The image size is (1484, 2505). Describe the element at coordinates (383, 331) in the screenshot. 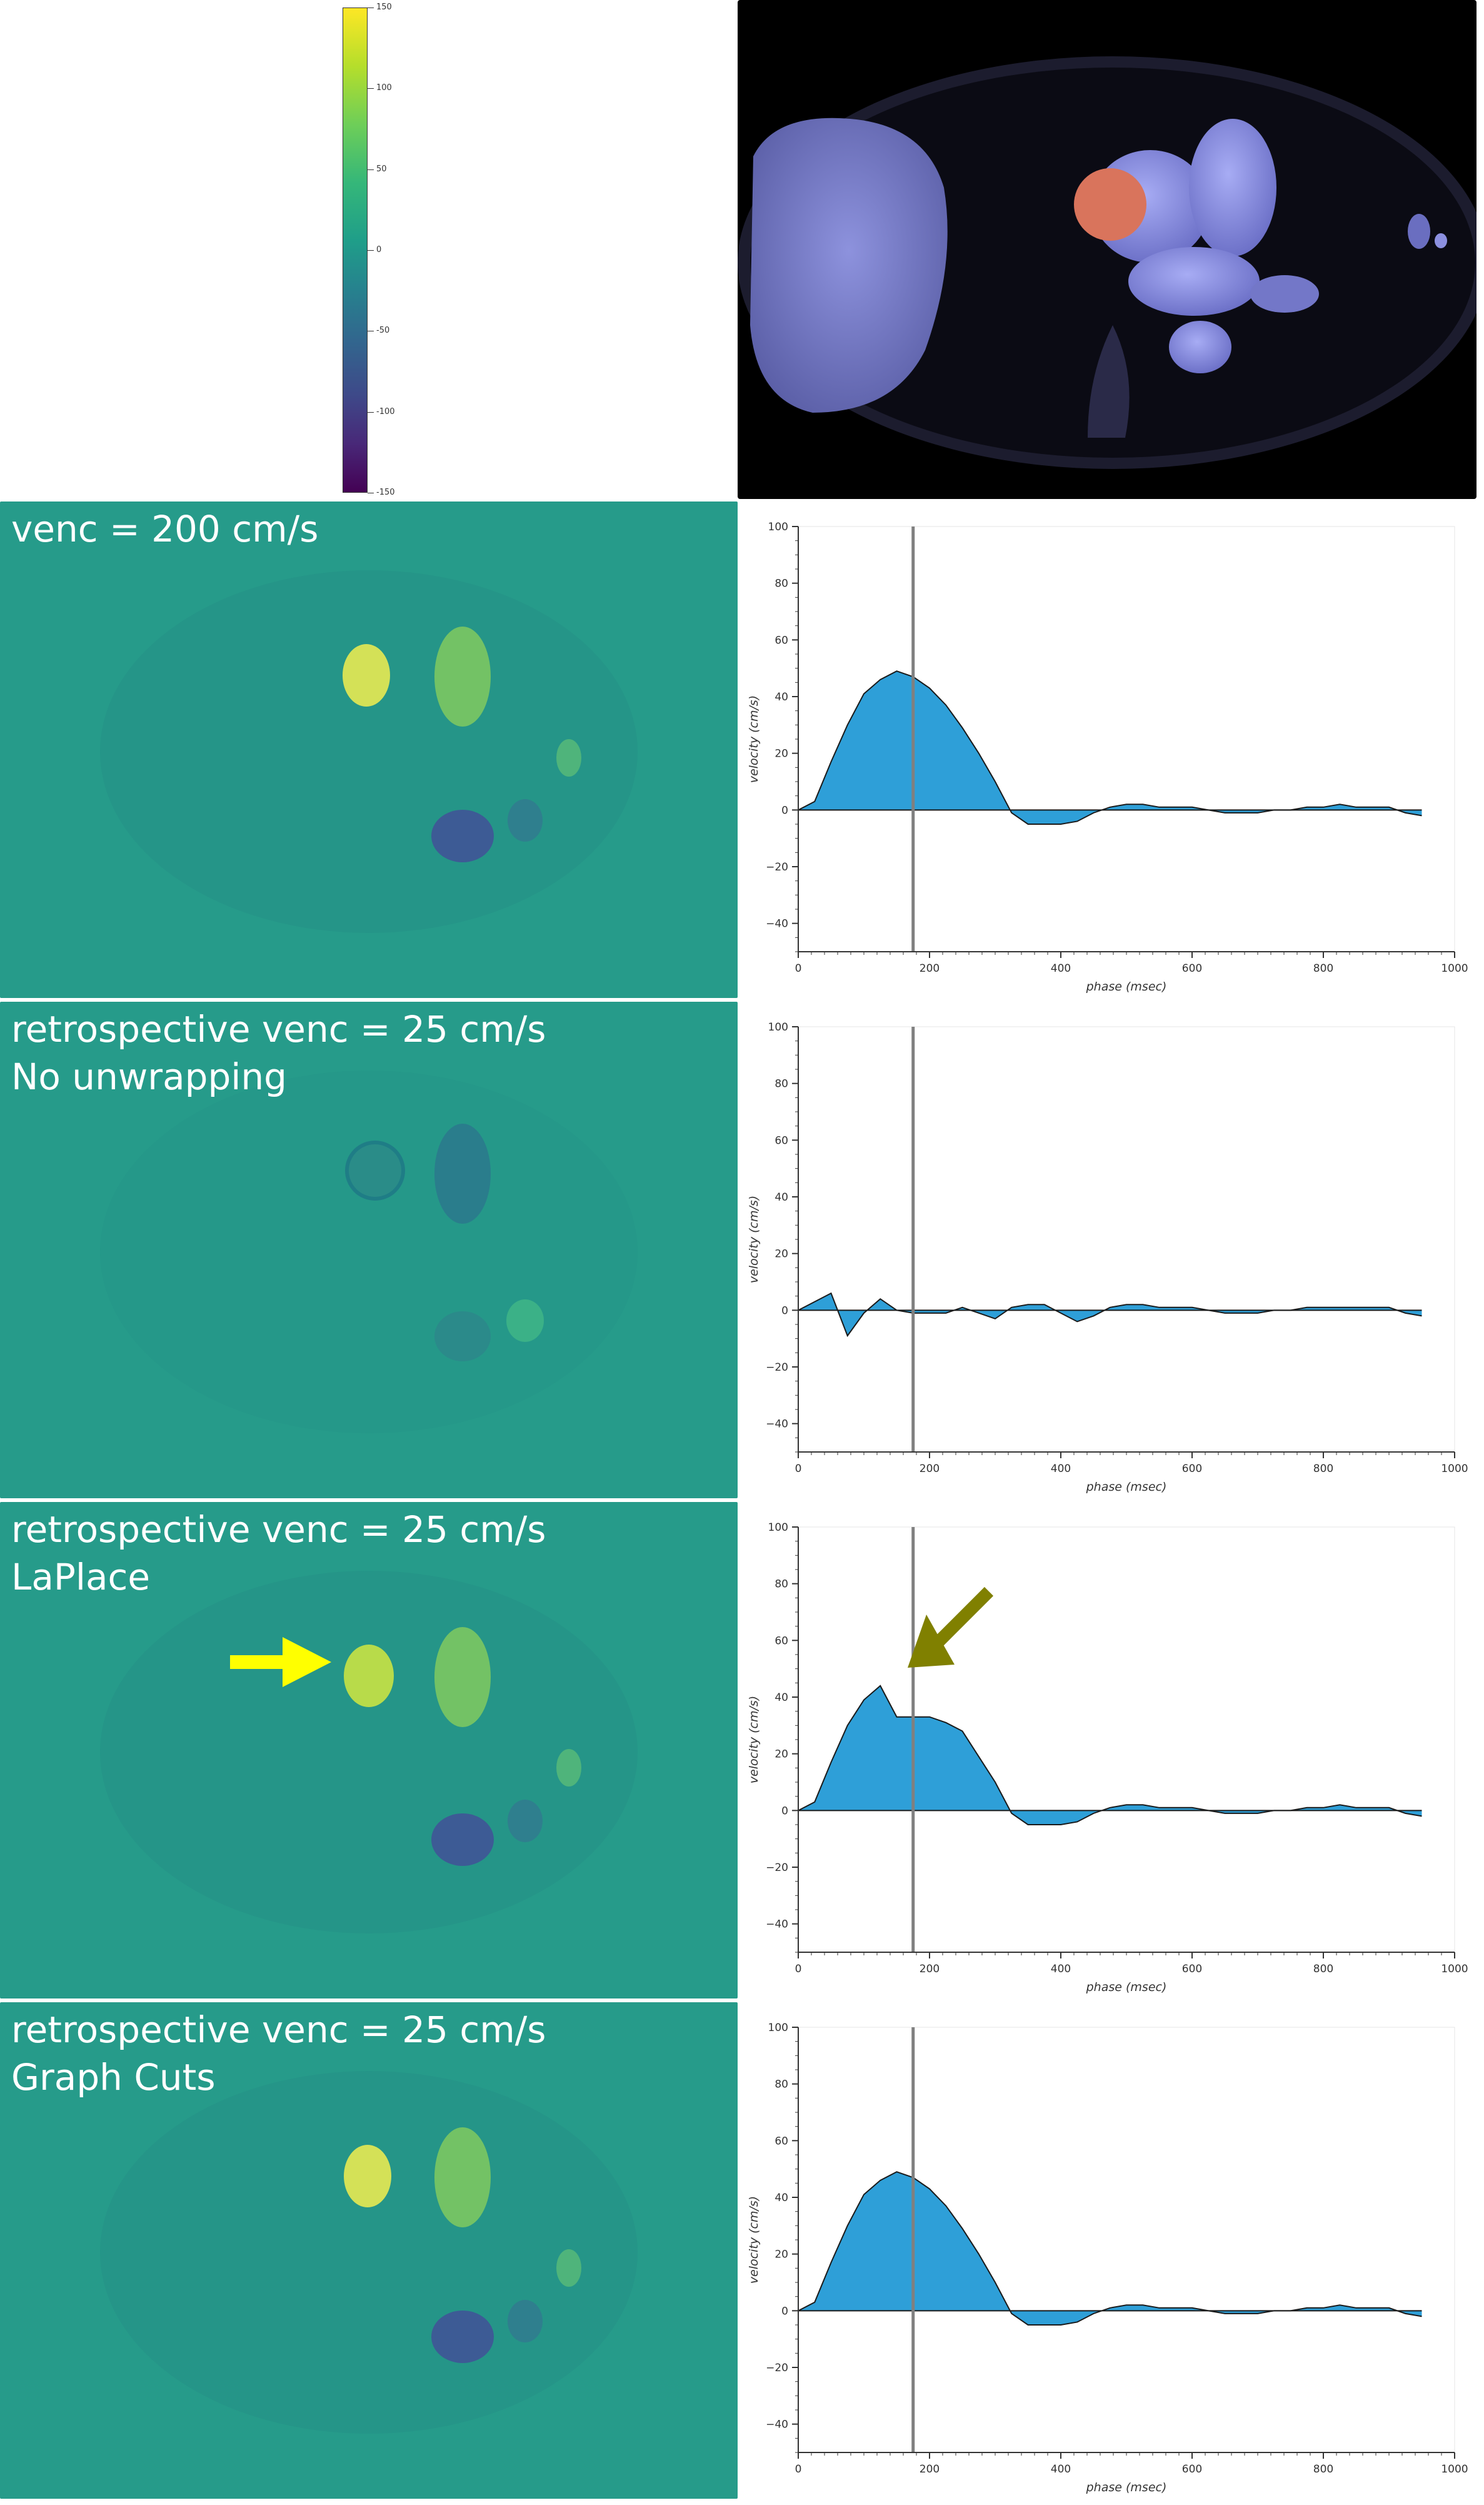

I see `colorbar-tick-label: -50` at that location.